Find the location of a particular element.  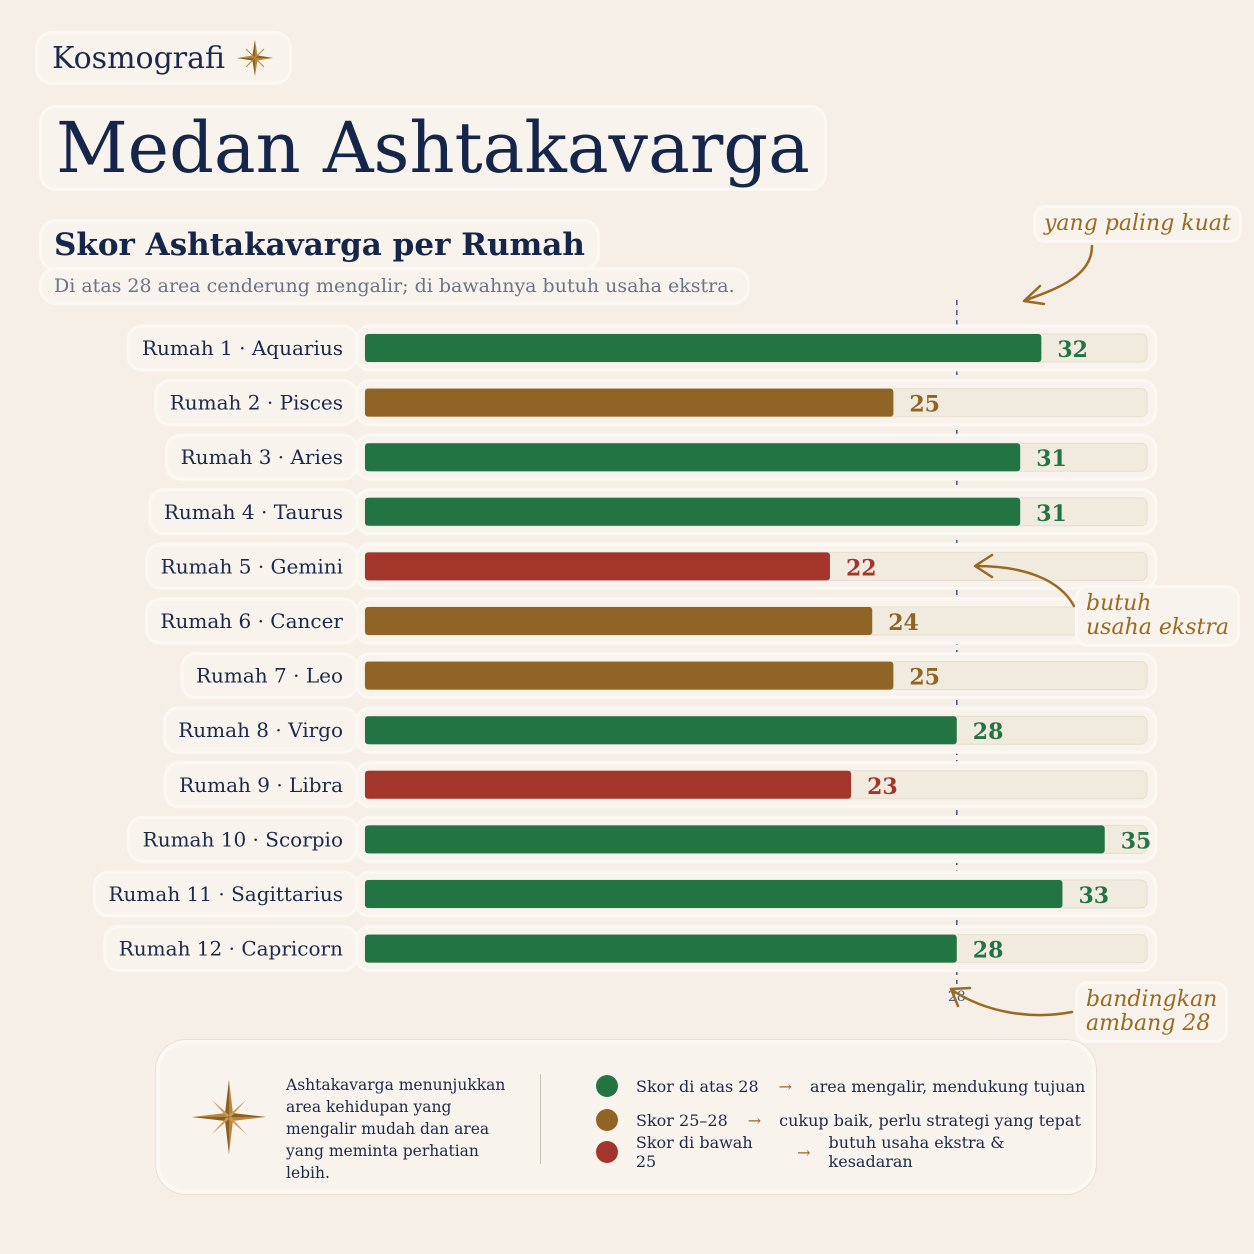

brand-name: Kosmografi is located at coordinates (139, 58).